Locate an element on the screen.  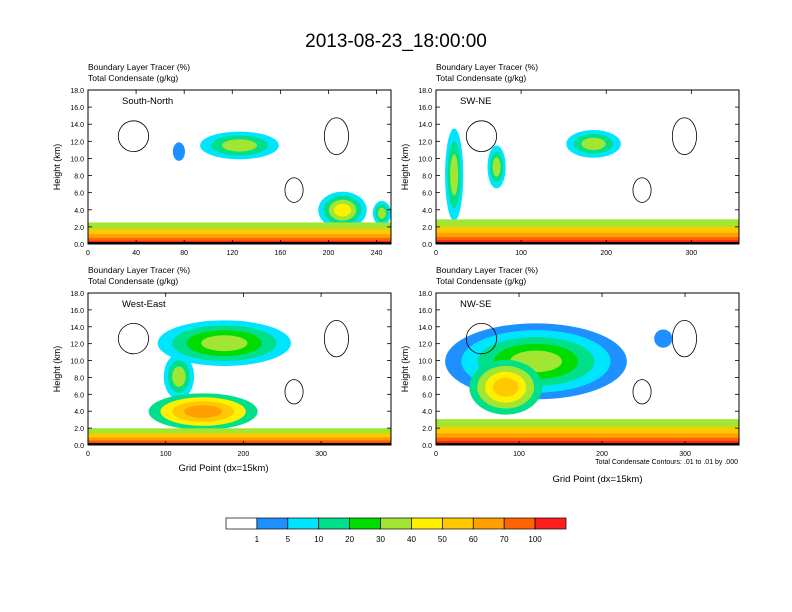
south-north-x-tick-label: 240 is located at coordinates (377, 253).